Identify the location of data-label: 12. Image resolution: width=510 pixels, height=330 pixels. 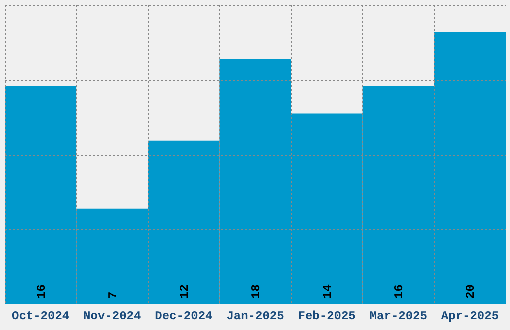
(185, 291).